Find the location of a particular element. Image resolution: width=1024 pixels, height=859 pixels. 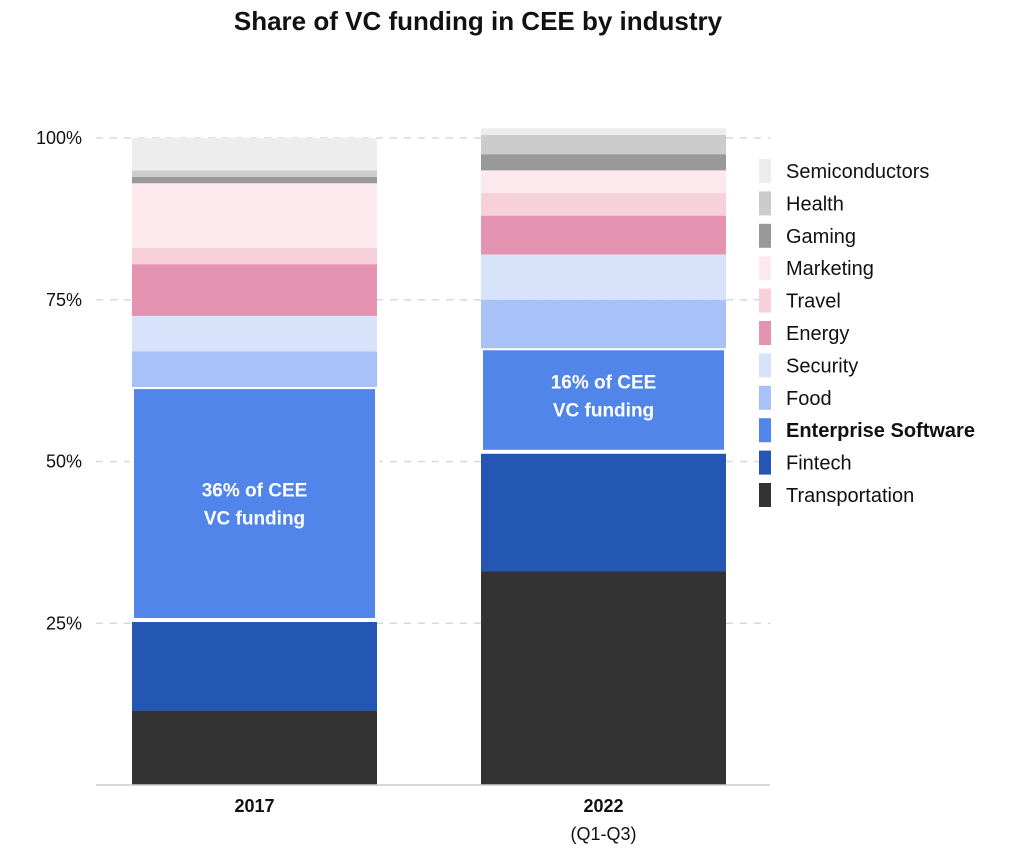

bar-segment-2017-marketing is located at coordinates (254, 215).